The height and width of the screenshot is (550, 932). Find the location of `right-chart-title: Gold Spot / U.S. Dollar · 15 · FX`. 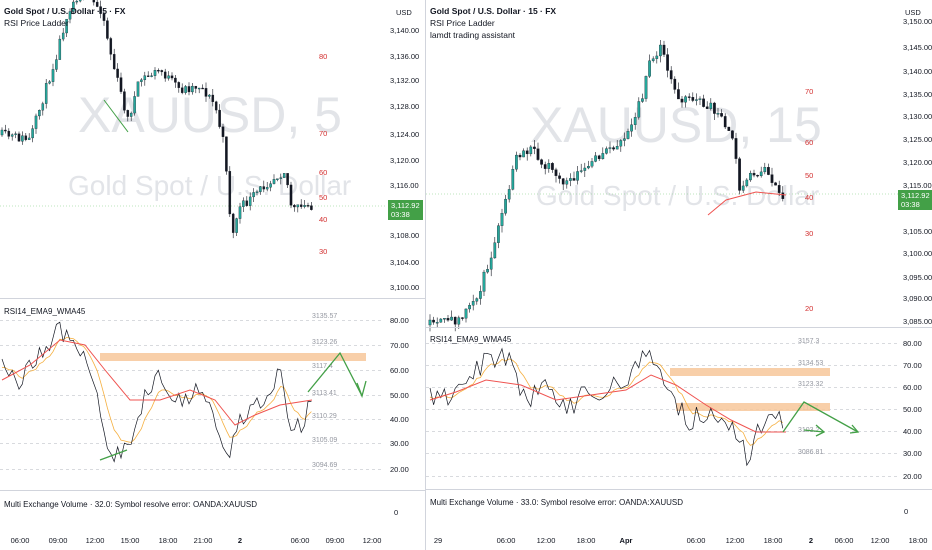

right-chart-title: Gold Spot / U.S. Dollar · 15 · FX is located at coordinates (493, 11).